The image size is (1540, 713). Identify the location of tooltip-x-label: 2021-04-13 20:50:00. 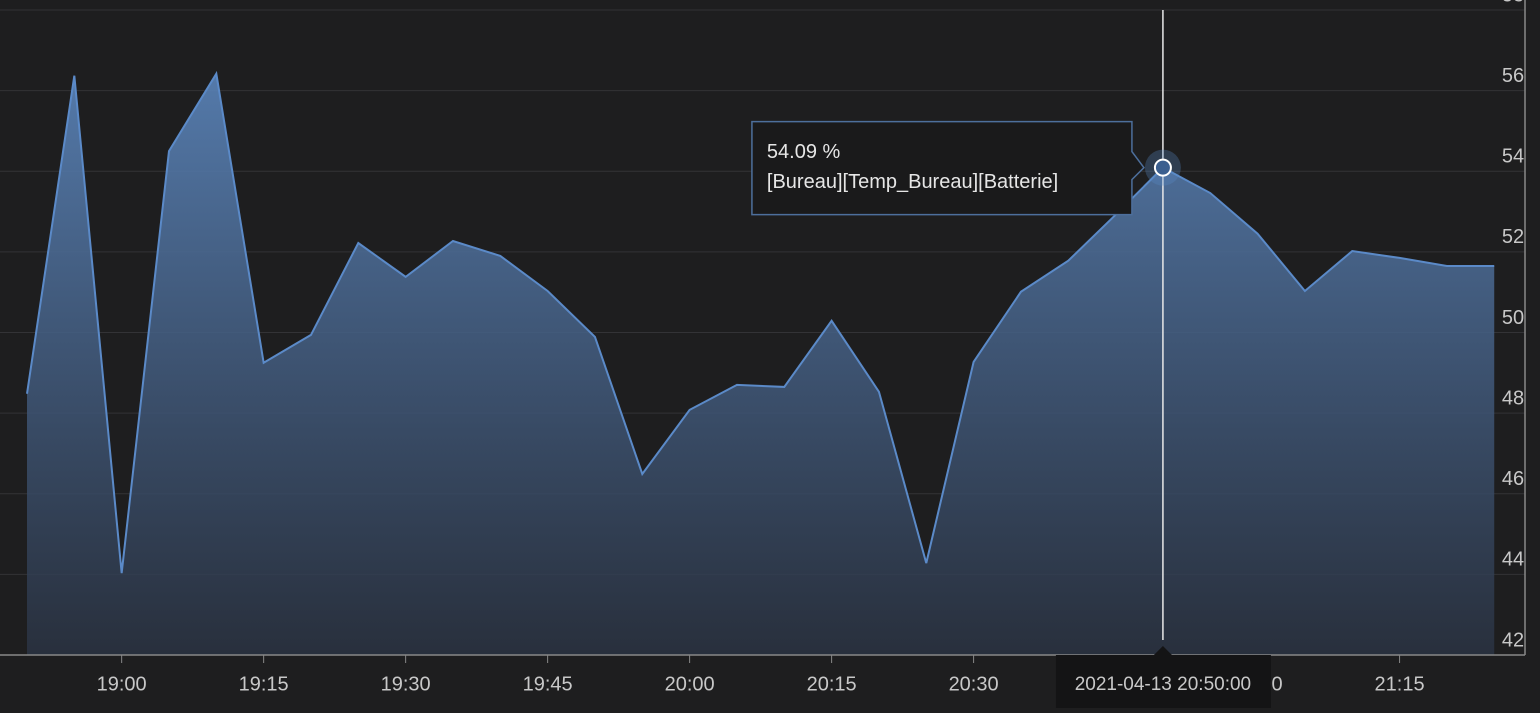
(1163, 684).